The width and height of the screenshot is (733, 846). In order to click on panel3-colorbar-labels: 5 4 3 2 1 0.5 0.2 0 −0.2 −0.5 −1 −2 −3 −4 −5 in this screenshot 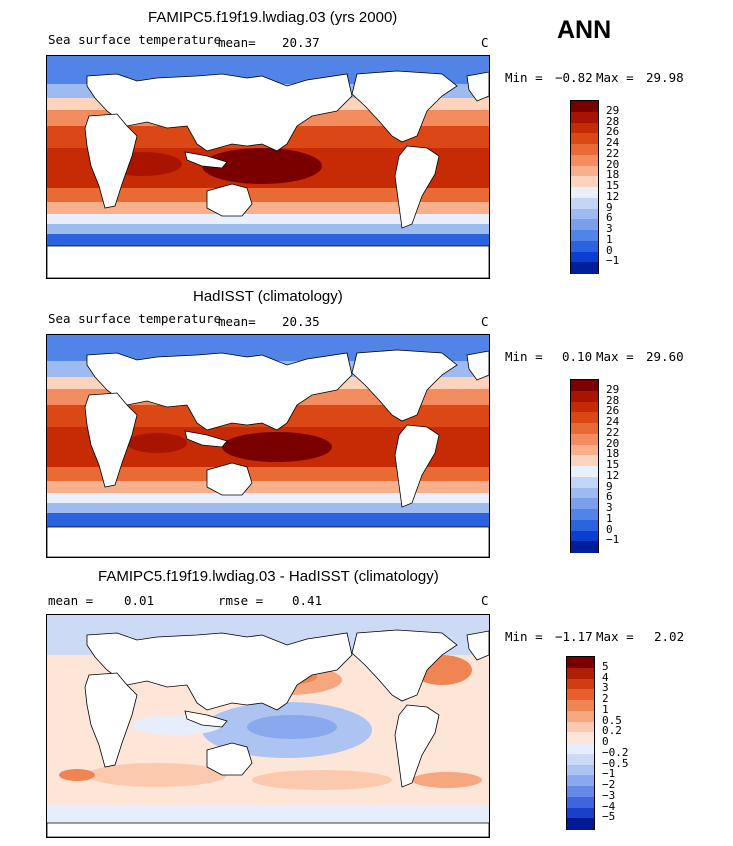, I will do `click(622, 742)`.